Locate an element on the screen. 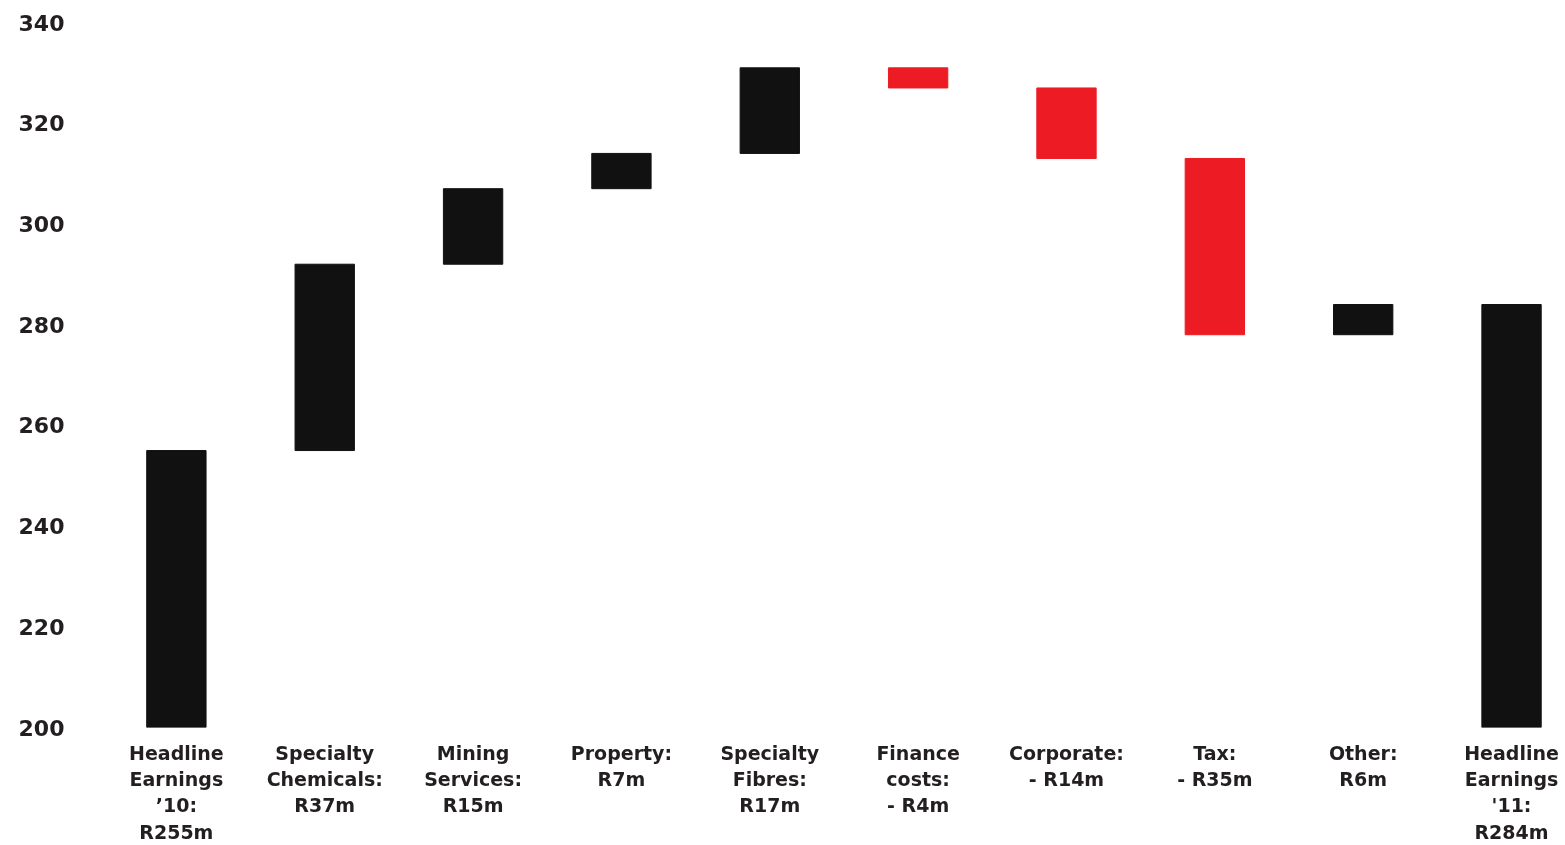 The width and height of the screenshot is (1565, 845). x-tick-label: Tax: - R35m is located at coordinates (1215, 765).